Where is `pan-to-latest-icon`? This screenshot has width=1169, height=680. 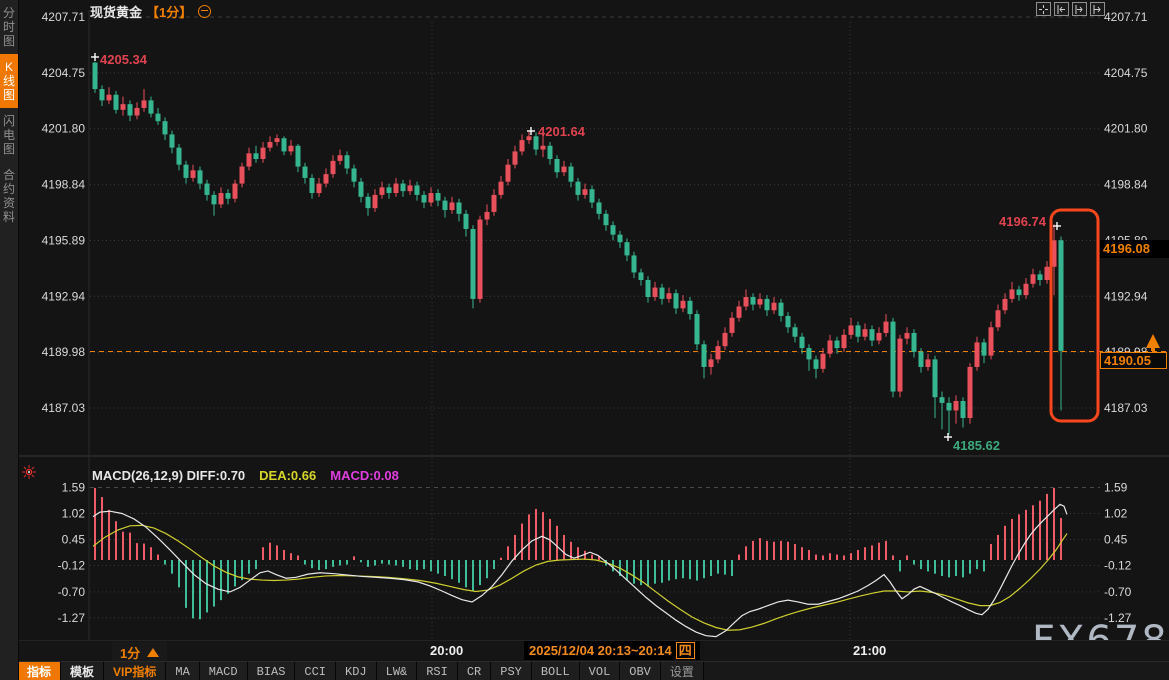 pan-to-latest-icon is located at coordinates (1097, 9).